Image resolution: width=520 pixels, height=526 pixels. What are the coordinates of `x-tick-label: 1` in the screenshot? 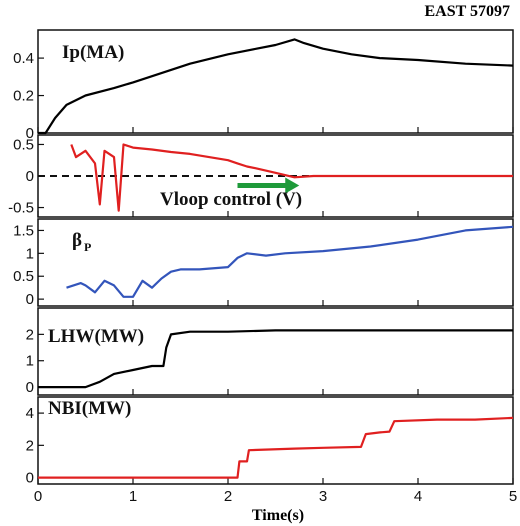 It's located at (133, 496).